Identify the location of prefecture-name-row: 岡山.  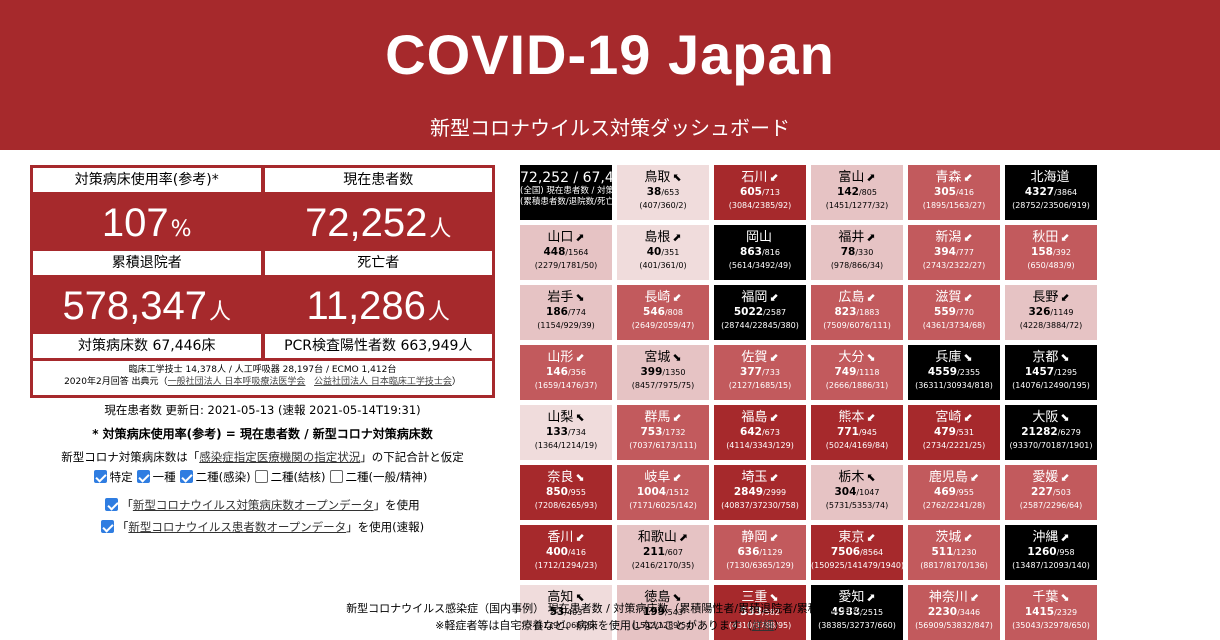
(760, 237).